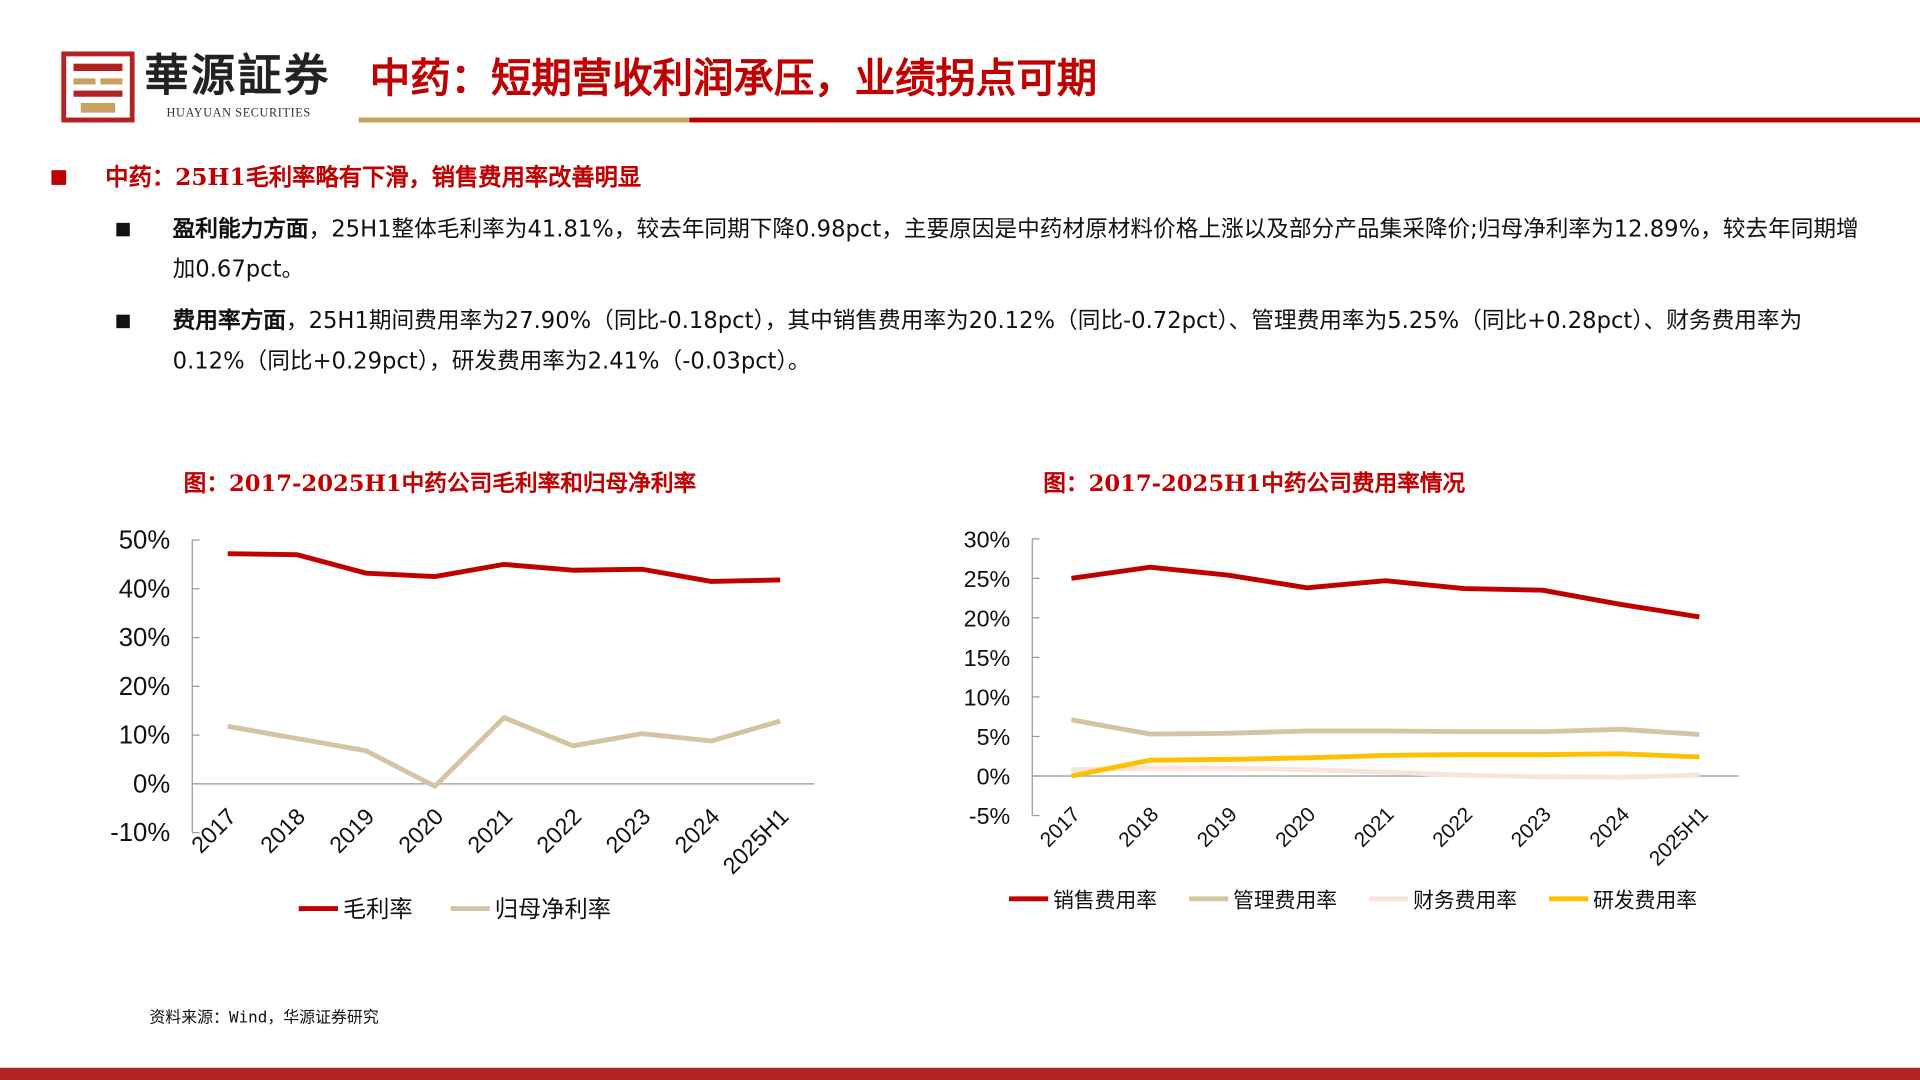  Describe the element at coordinates (144, 589) in the screenshot. I see `y-tick-label: 40%` at that location.